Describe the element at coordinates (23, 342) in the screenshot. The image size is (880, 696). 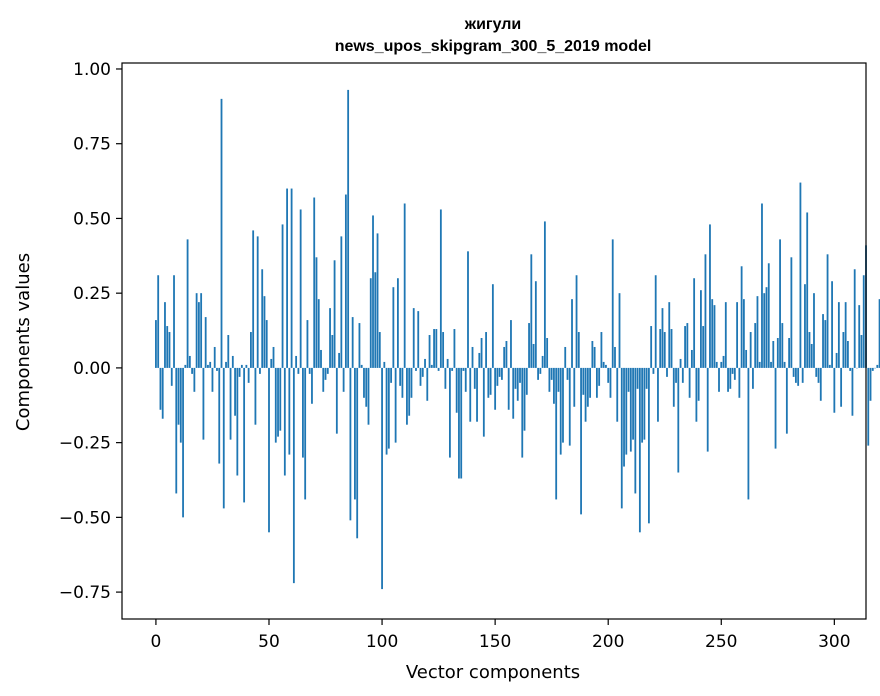
I see `y-axis-label: Components values` at that location.